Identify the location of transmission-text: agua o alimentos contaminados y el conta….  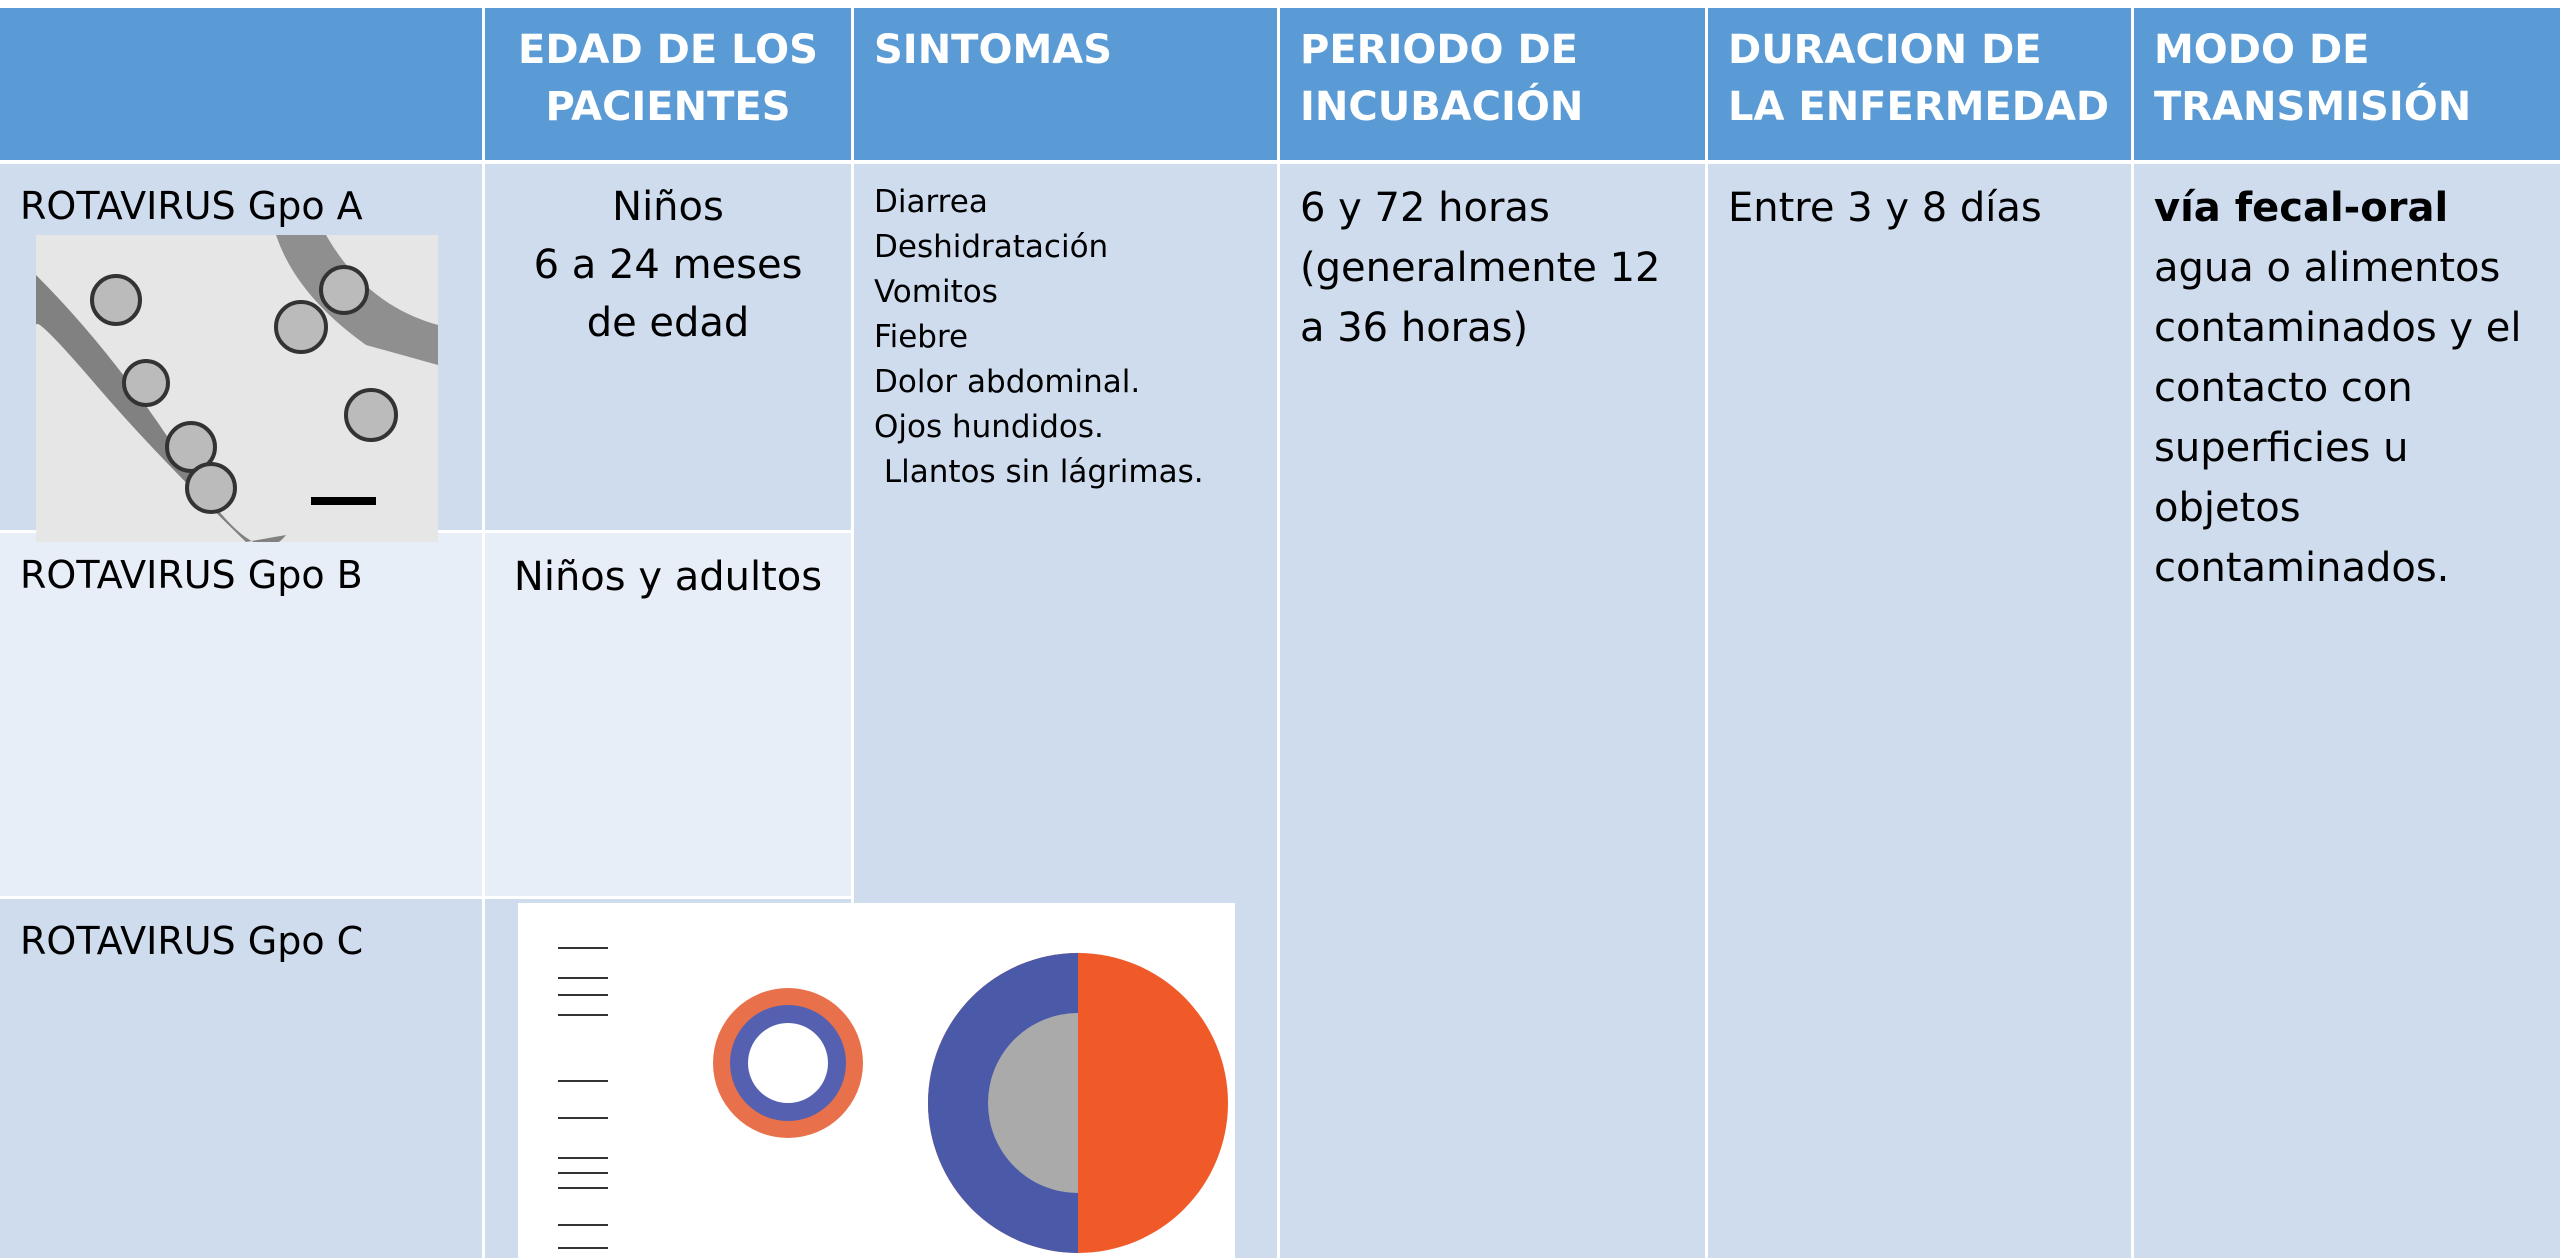
(2338, 418).